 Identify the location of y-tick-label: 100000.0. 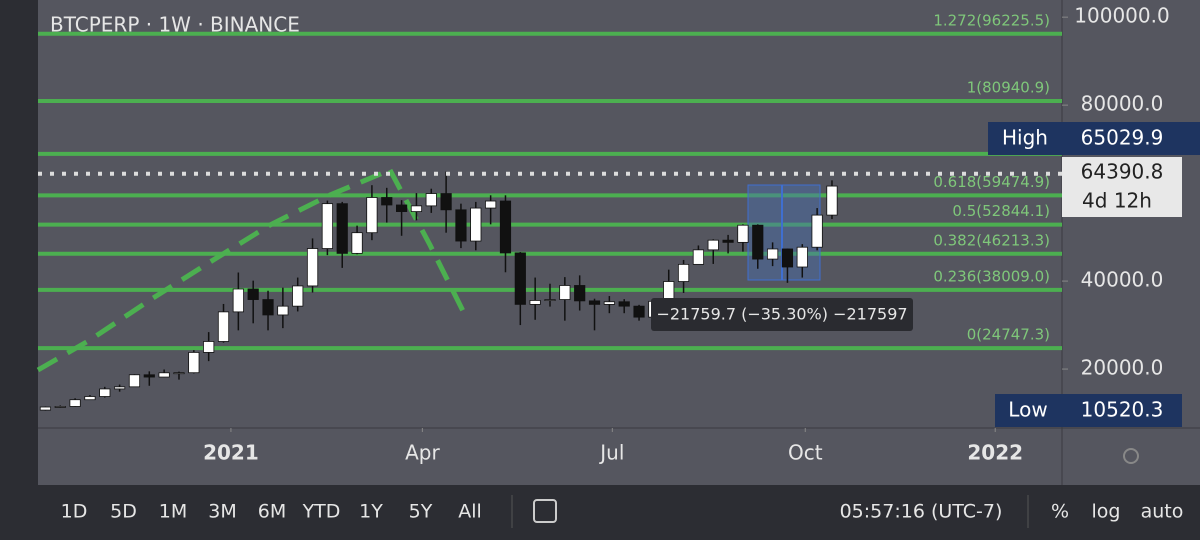
(1121, 16).